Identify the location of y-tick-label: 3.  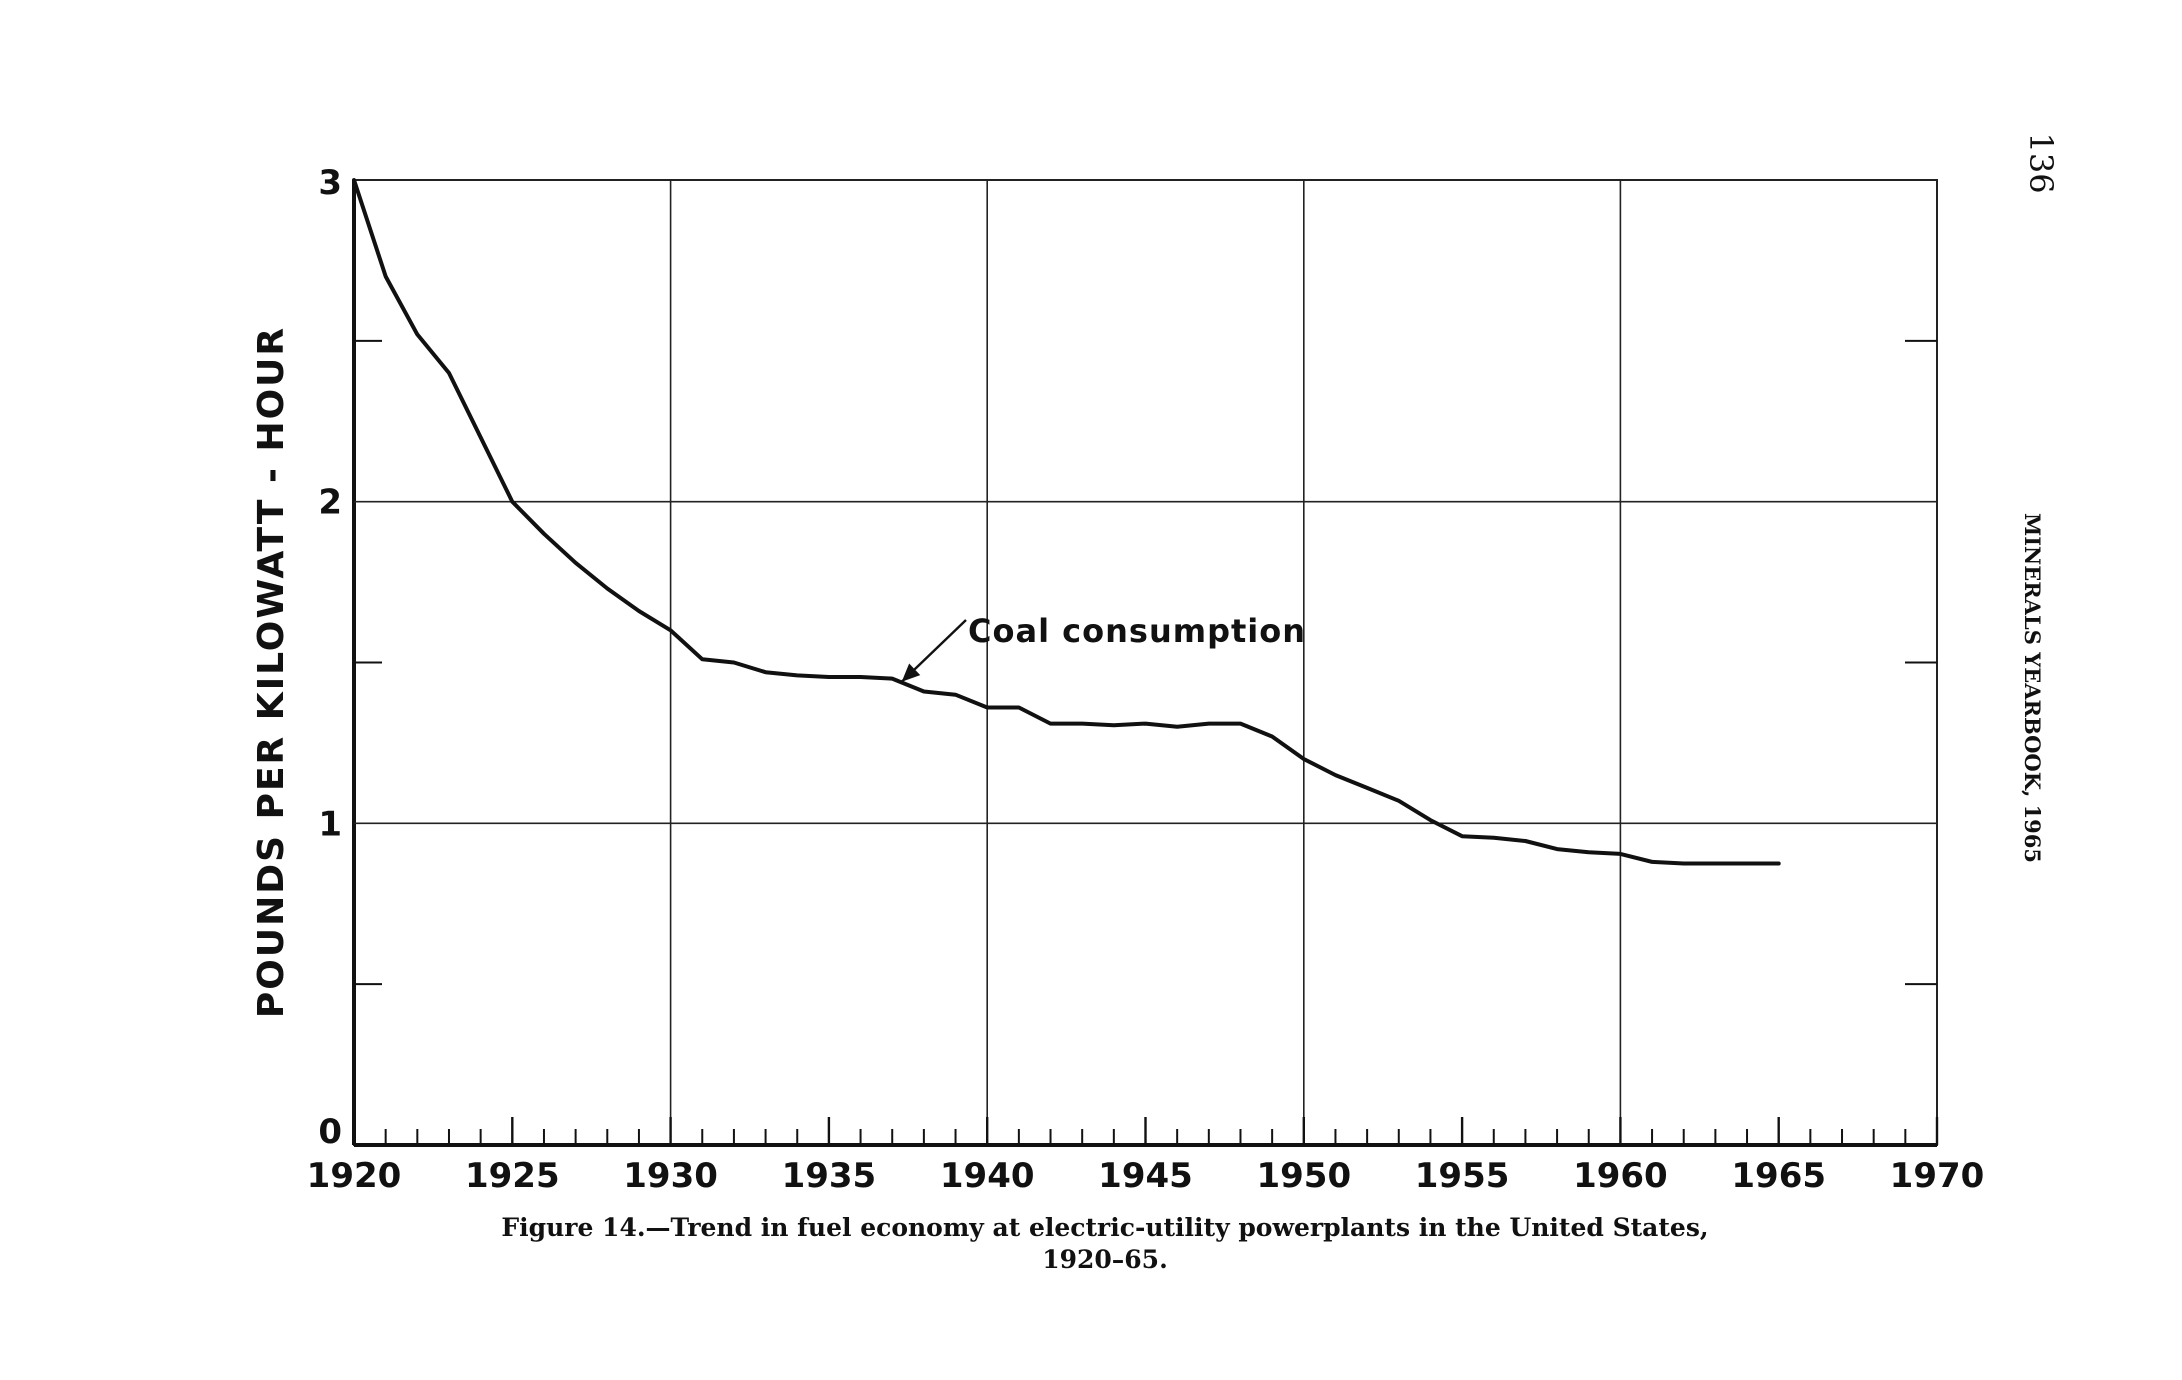
(330, 183).